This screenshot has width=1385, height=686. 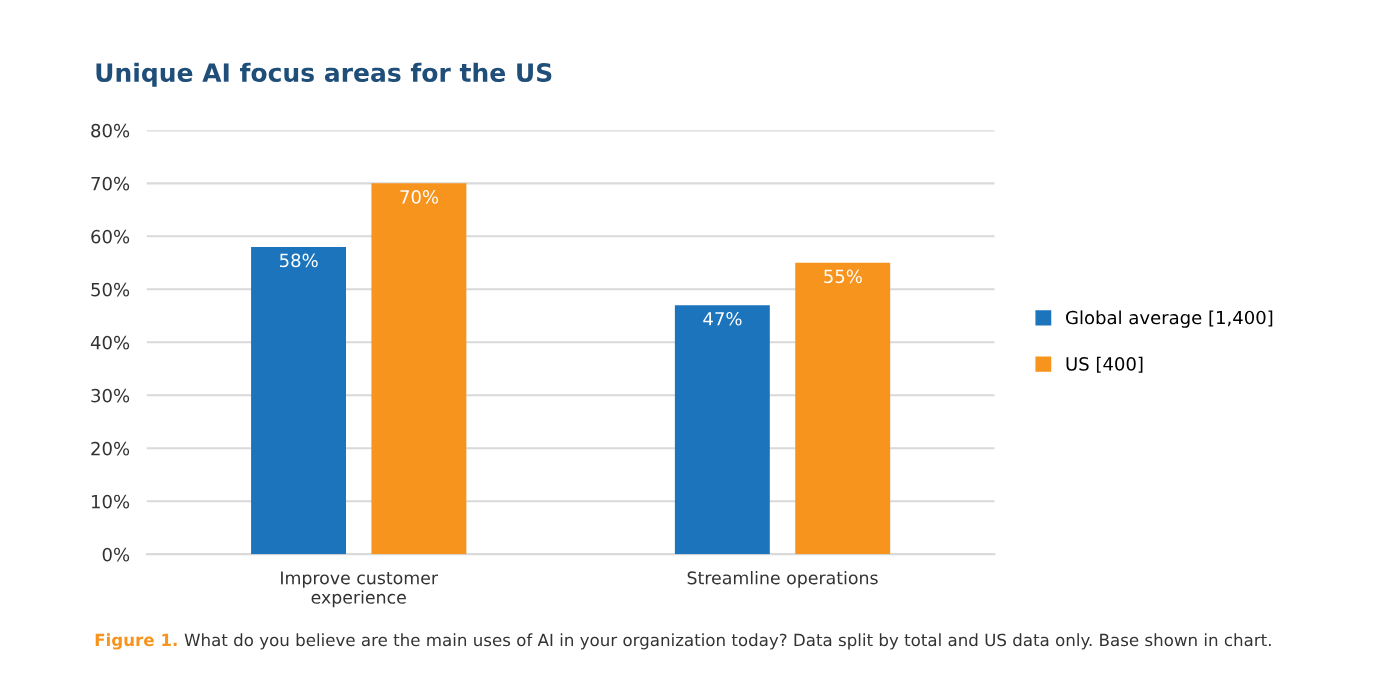 What do you see at coordinates (782, 579) in the screenshot?
I see `x-tick-label: Streamline operations` at bounding box center [782, 579].